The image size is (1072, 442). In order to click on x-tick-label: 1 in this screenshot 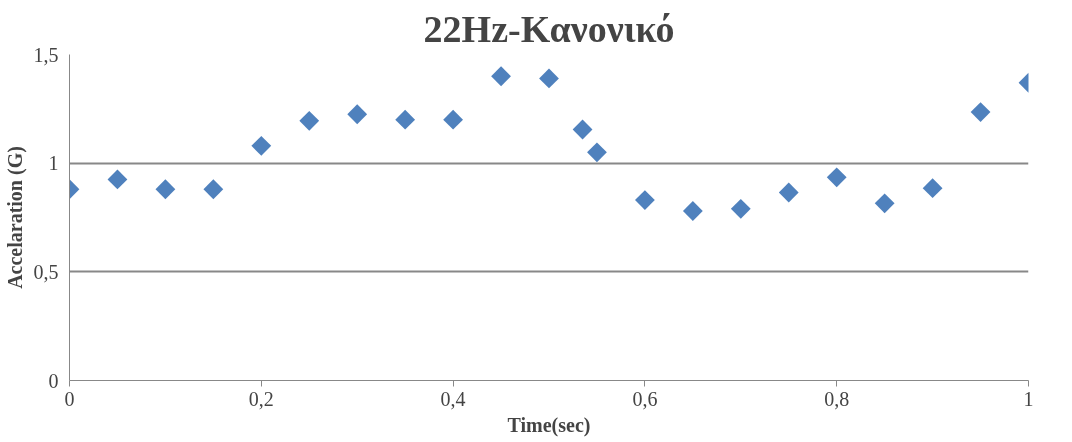, I will do `click(1028, 398)`.